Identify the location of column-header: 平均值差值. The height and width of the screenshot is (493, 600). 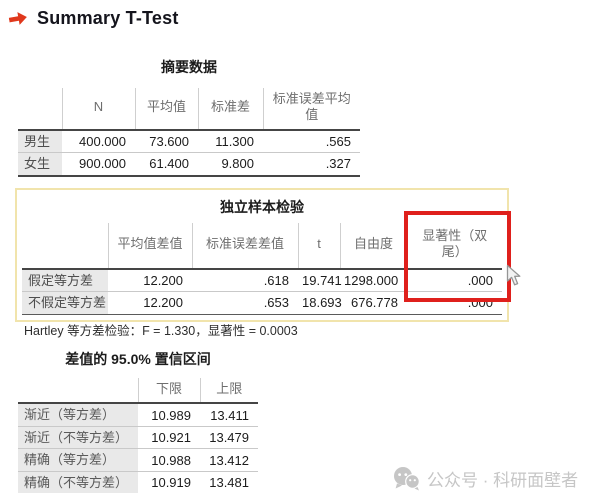
(149, 246).